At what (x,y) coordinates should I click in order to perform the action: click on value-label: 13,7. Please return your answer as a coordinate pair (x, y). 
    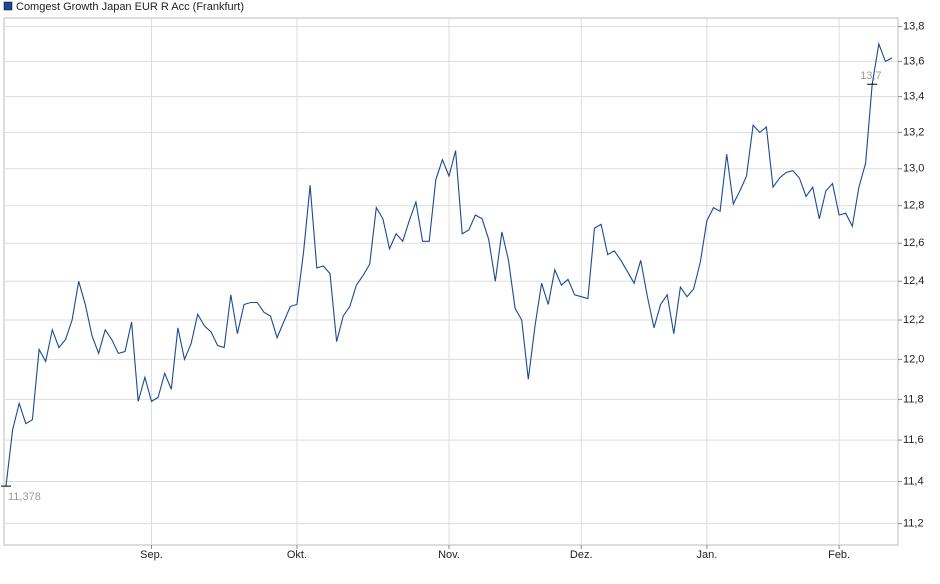
    Looking at the image, I should click on (870, 76).